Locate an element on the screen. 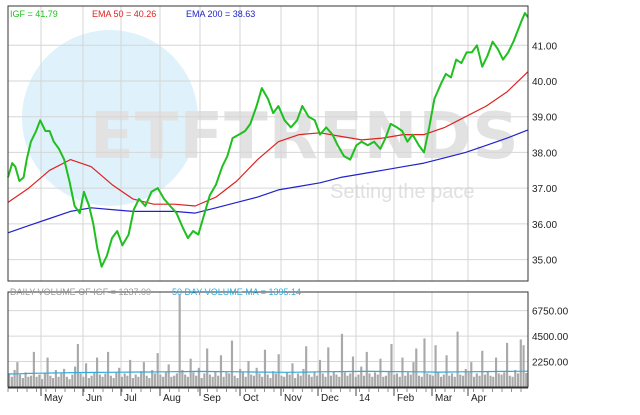 The width and height of the screenshot is (640, 415). price-y-tick-label: 36.00 is located at coordinates (544, 225).